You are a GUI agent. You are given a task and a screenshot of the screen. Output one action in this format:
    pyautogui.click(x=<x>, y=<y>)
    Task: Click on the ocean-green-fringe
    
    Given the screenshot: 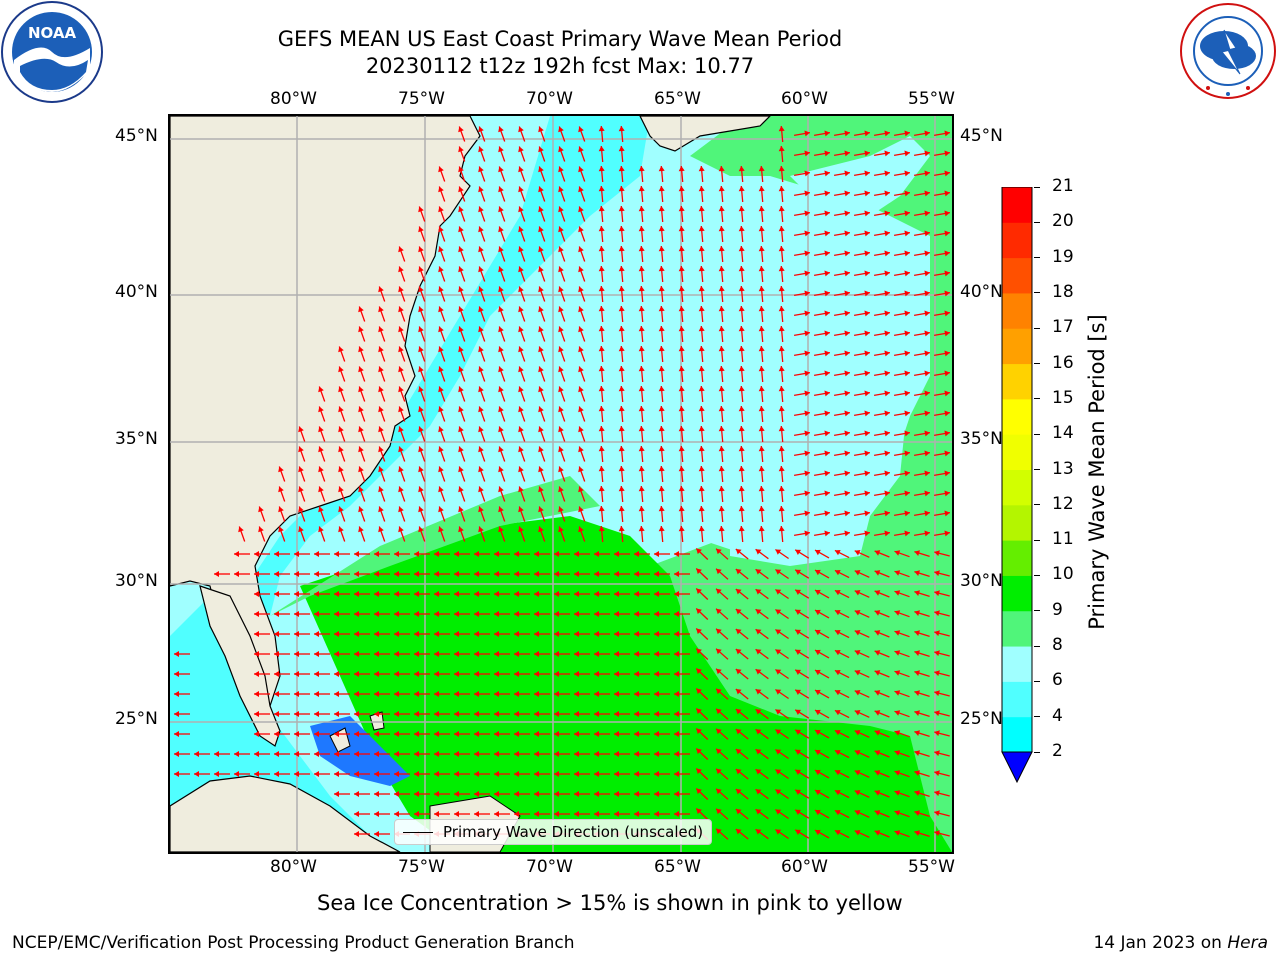 What is the action you would take?
    pyautogui.click(x=435, y=546)
    